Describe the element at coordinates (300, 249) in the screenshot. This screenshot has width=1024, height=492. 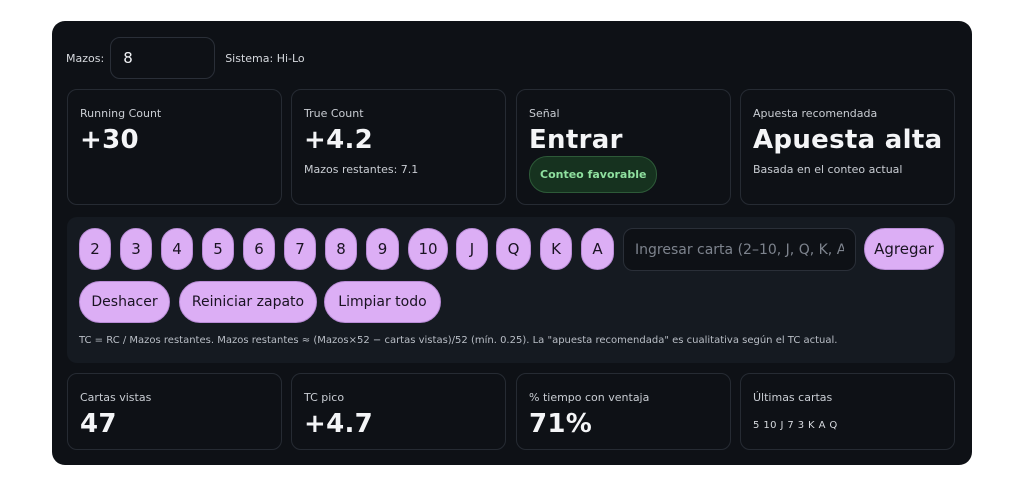
I see `card-button-7: 7` at that location.